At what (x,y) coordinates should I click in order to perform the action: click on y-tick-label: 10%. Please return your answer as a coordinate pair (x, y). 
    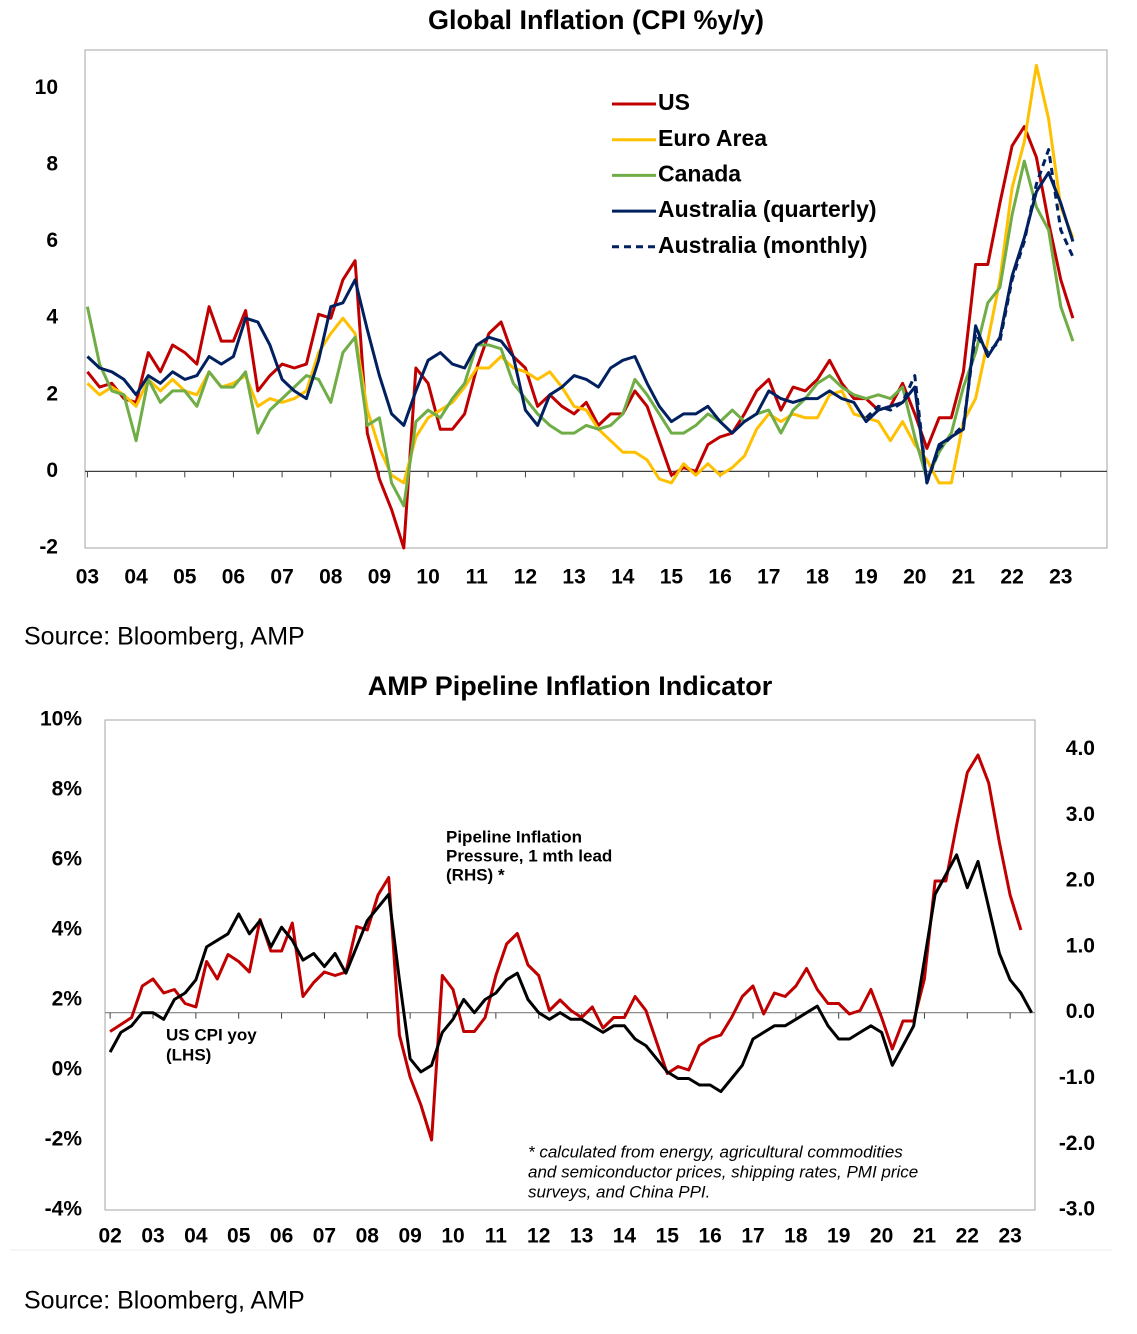
    Looking at the image, I should click on (61, 719).